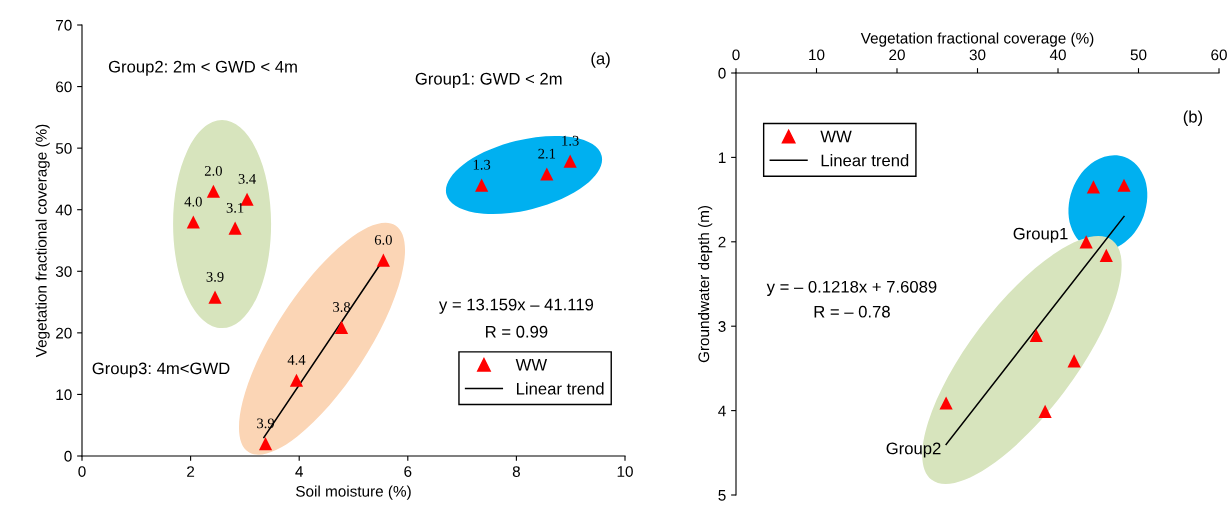 Image resolution: width=1227 pixels, height=513 pixels. What do you see at coordinates (235, 207) in the screenshot?
I see `annotation: 3.1` at bounding box center [235, 207].